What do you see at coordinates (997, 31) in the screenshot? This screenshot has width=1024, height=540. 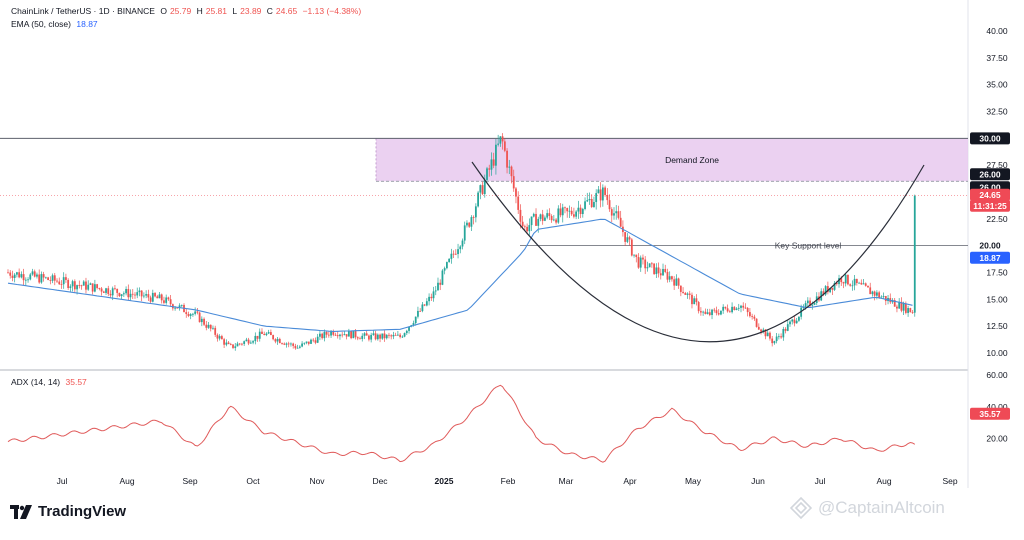 I see `price-tick-label: 40.00` at bounding box center [997, 31].